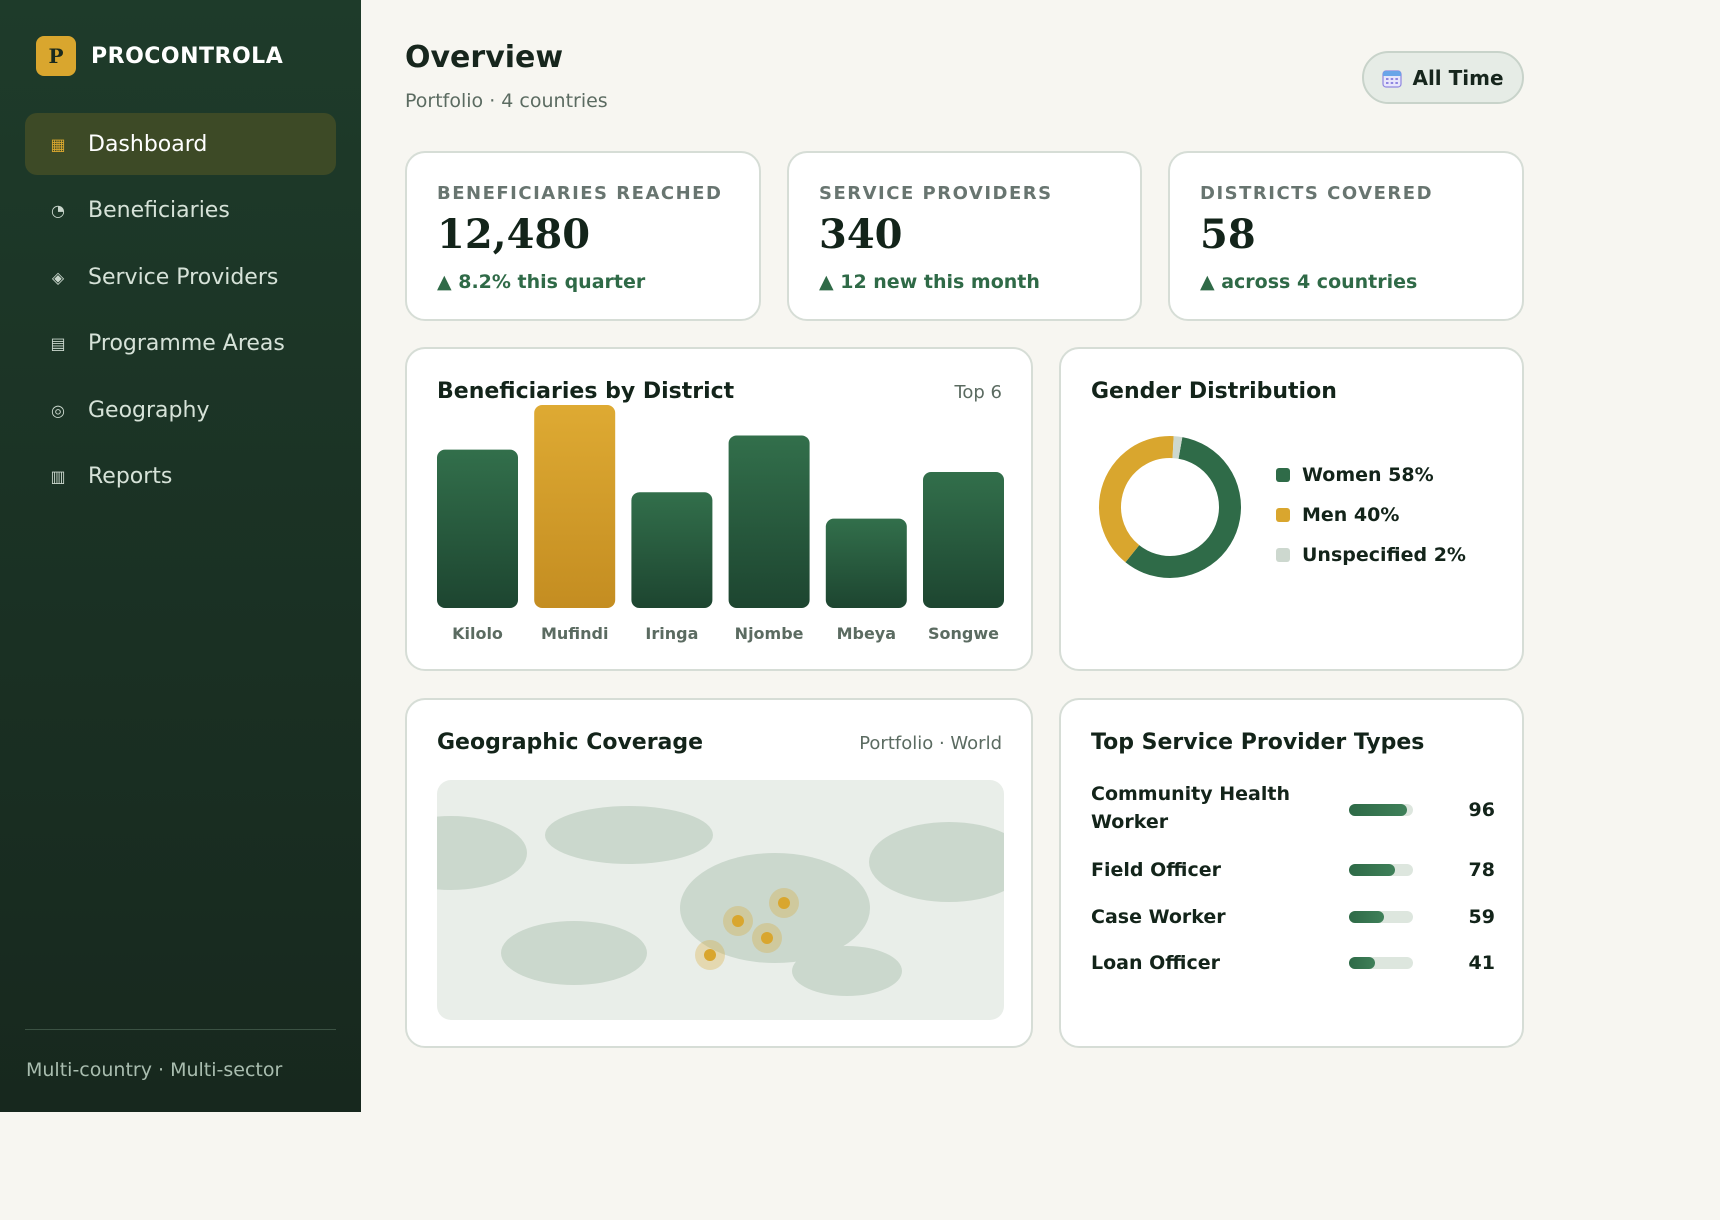 This screenshot has width=1720, height=1220. What do you see at coordinates (1258, 742) in the screenshot?
I see `card-title: Top Service Provider Types` at bounding box center [1258, 742].